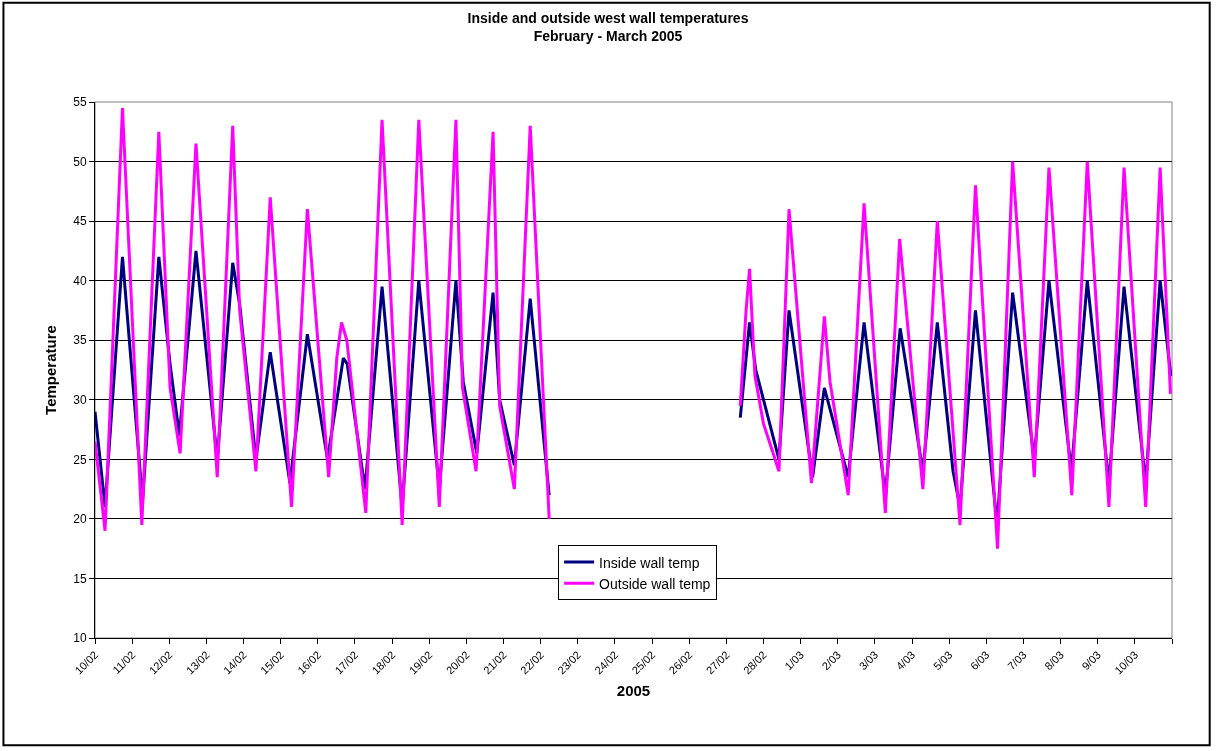  I want to click on x-axis-title: 2005, so click(633, 691).